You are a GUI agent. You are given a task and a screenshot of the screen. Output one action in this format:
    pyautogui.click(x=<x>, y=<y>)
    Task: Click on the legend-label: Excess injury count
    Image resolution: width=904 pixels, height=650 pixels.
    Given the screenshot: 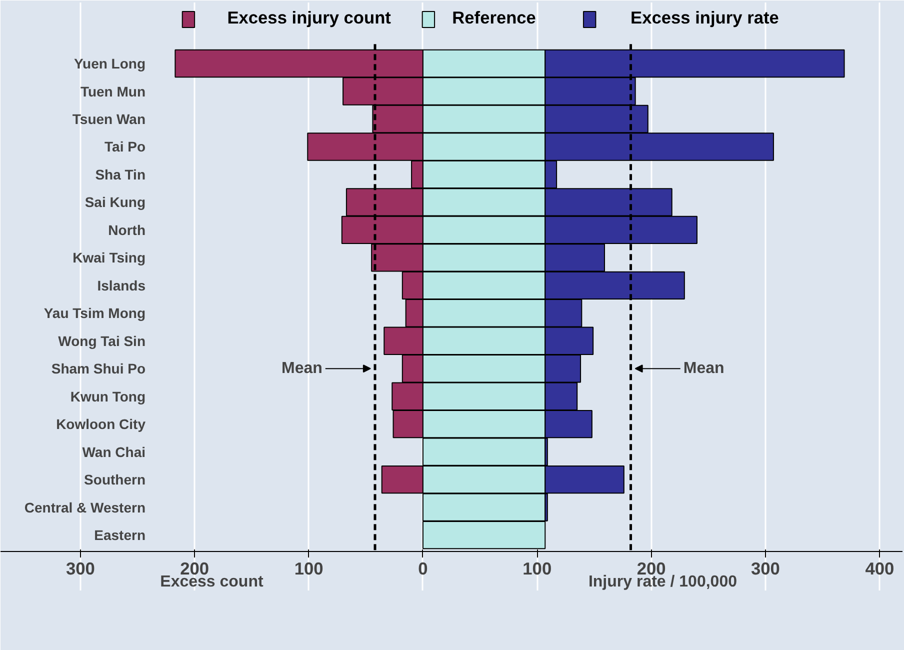 What is the action you would take?
    pyautogui.click(x=309, y=17)
    